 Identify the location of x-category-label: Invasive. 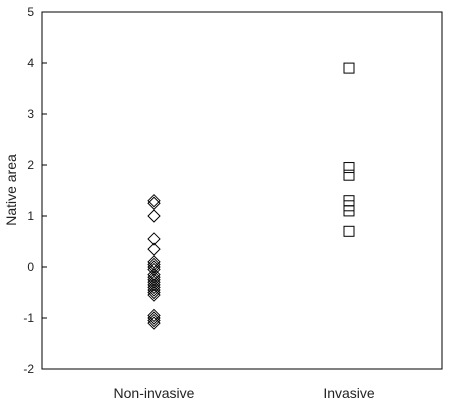
(349, 393).